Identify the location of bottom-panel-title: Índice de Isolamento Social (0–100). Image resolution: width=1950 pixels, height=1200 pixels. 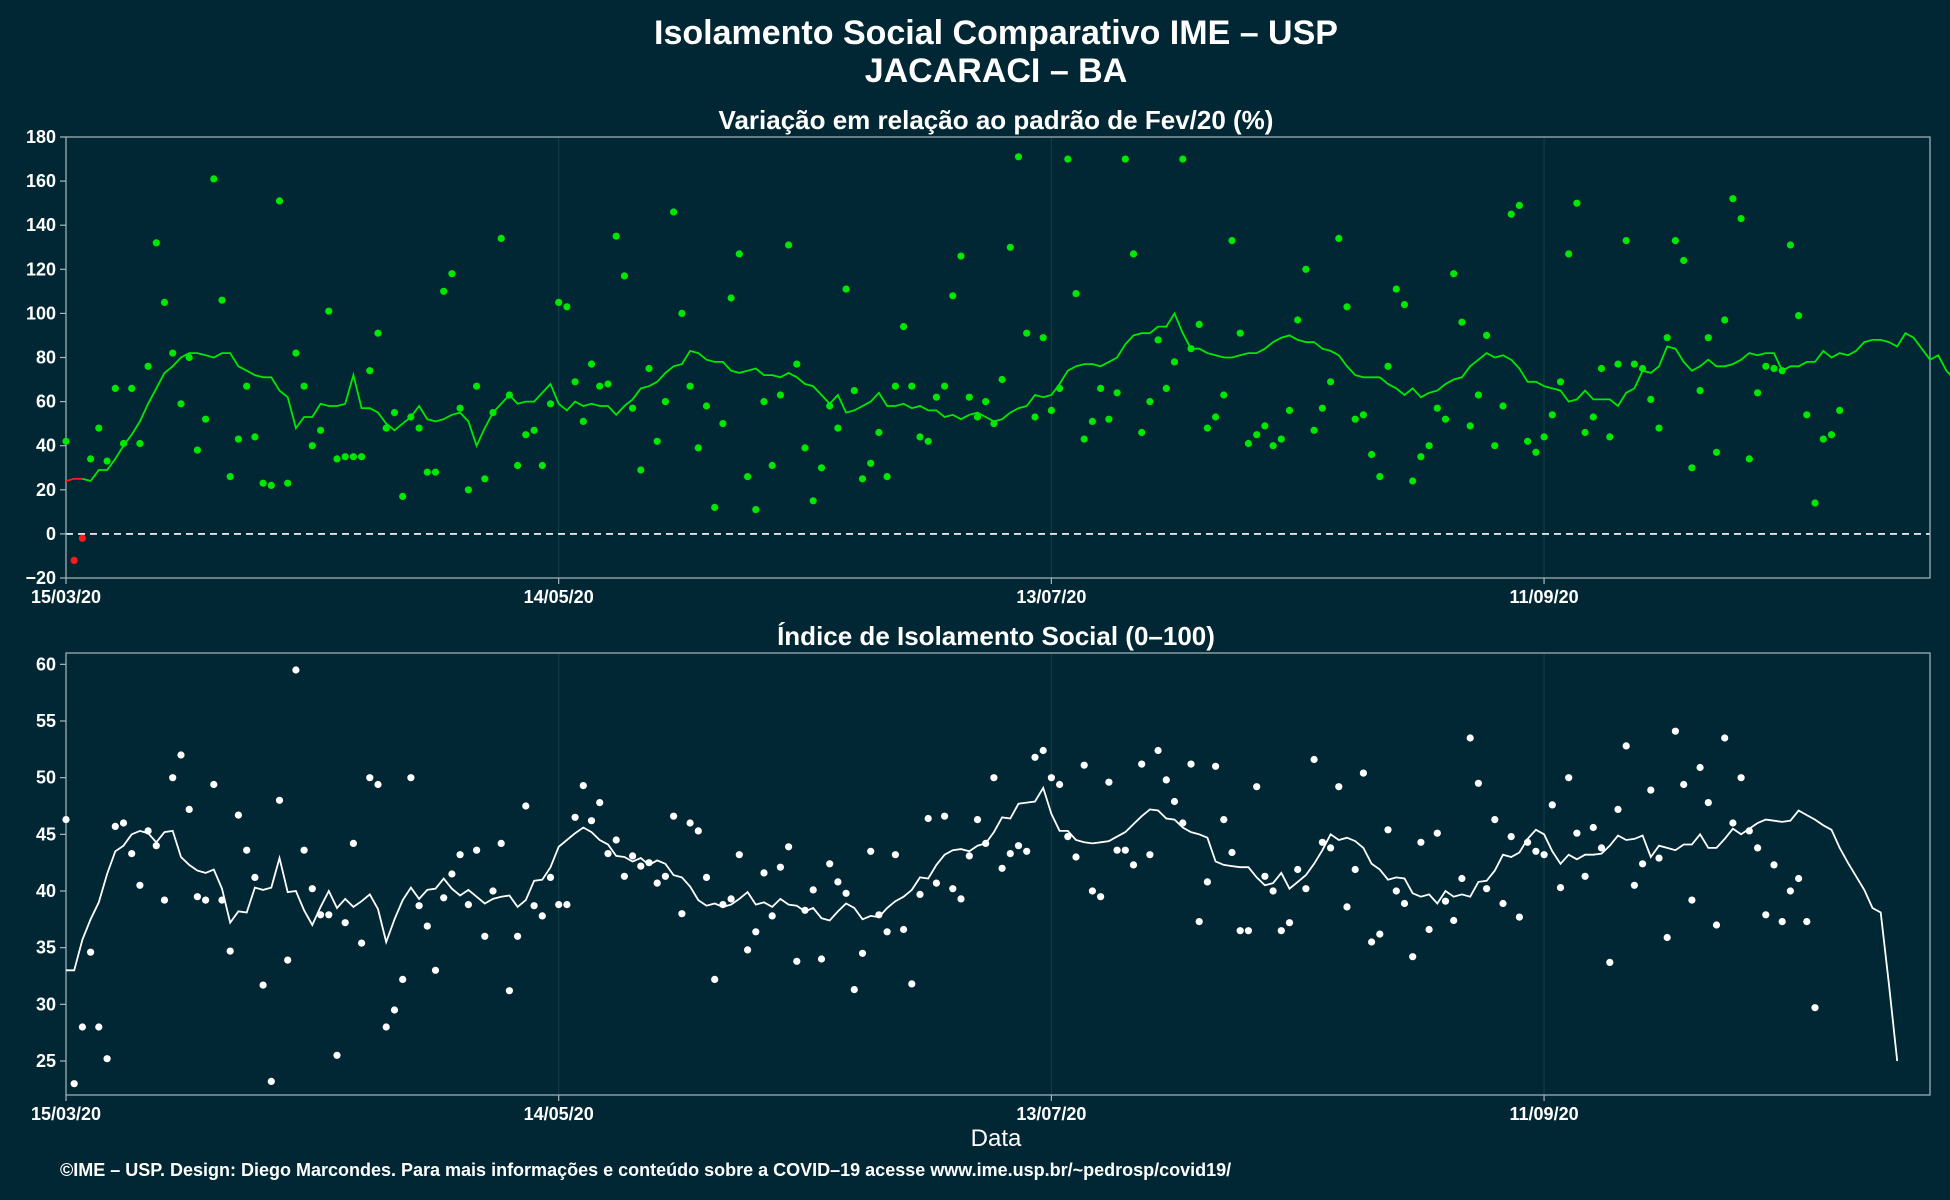
(996, 636).